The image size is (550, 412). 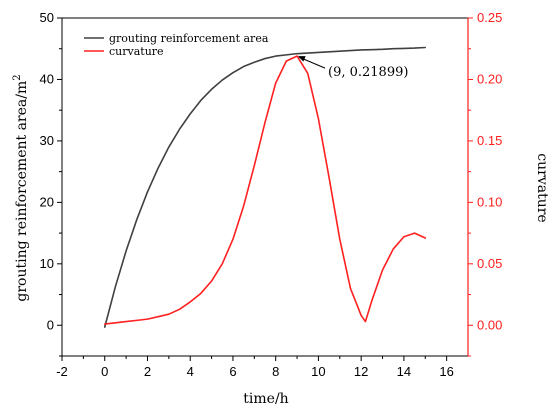 I want to click on y-right-tick-label: 0.15, so click(x=489, y=140).